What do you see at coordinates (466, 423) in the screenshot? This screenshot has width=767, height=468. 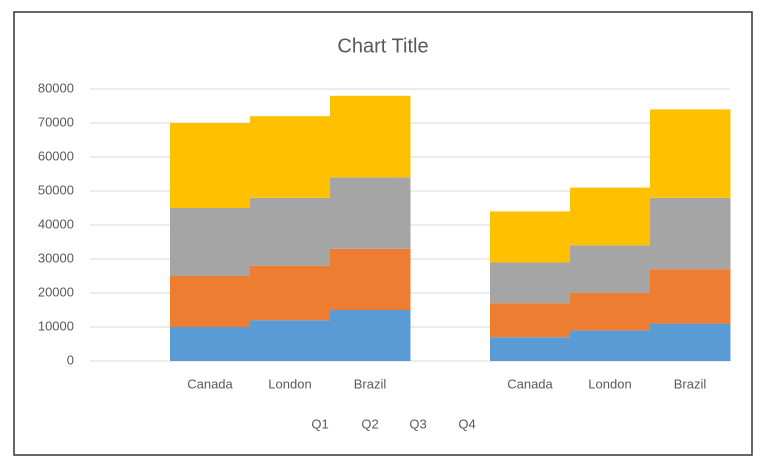 I see `legend-label: Q4` at bounding box center [466, 423].